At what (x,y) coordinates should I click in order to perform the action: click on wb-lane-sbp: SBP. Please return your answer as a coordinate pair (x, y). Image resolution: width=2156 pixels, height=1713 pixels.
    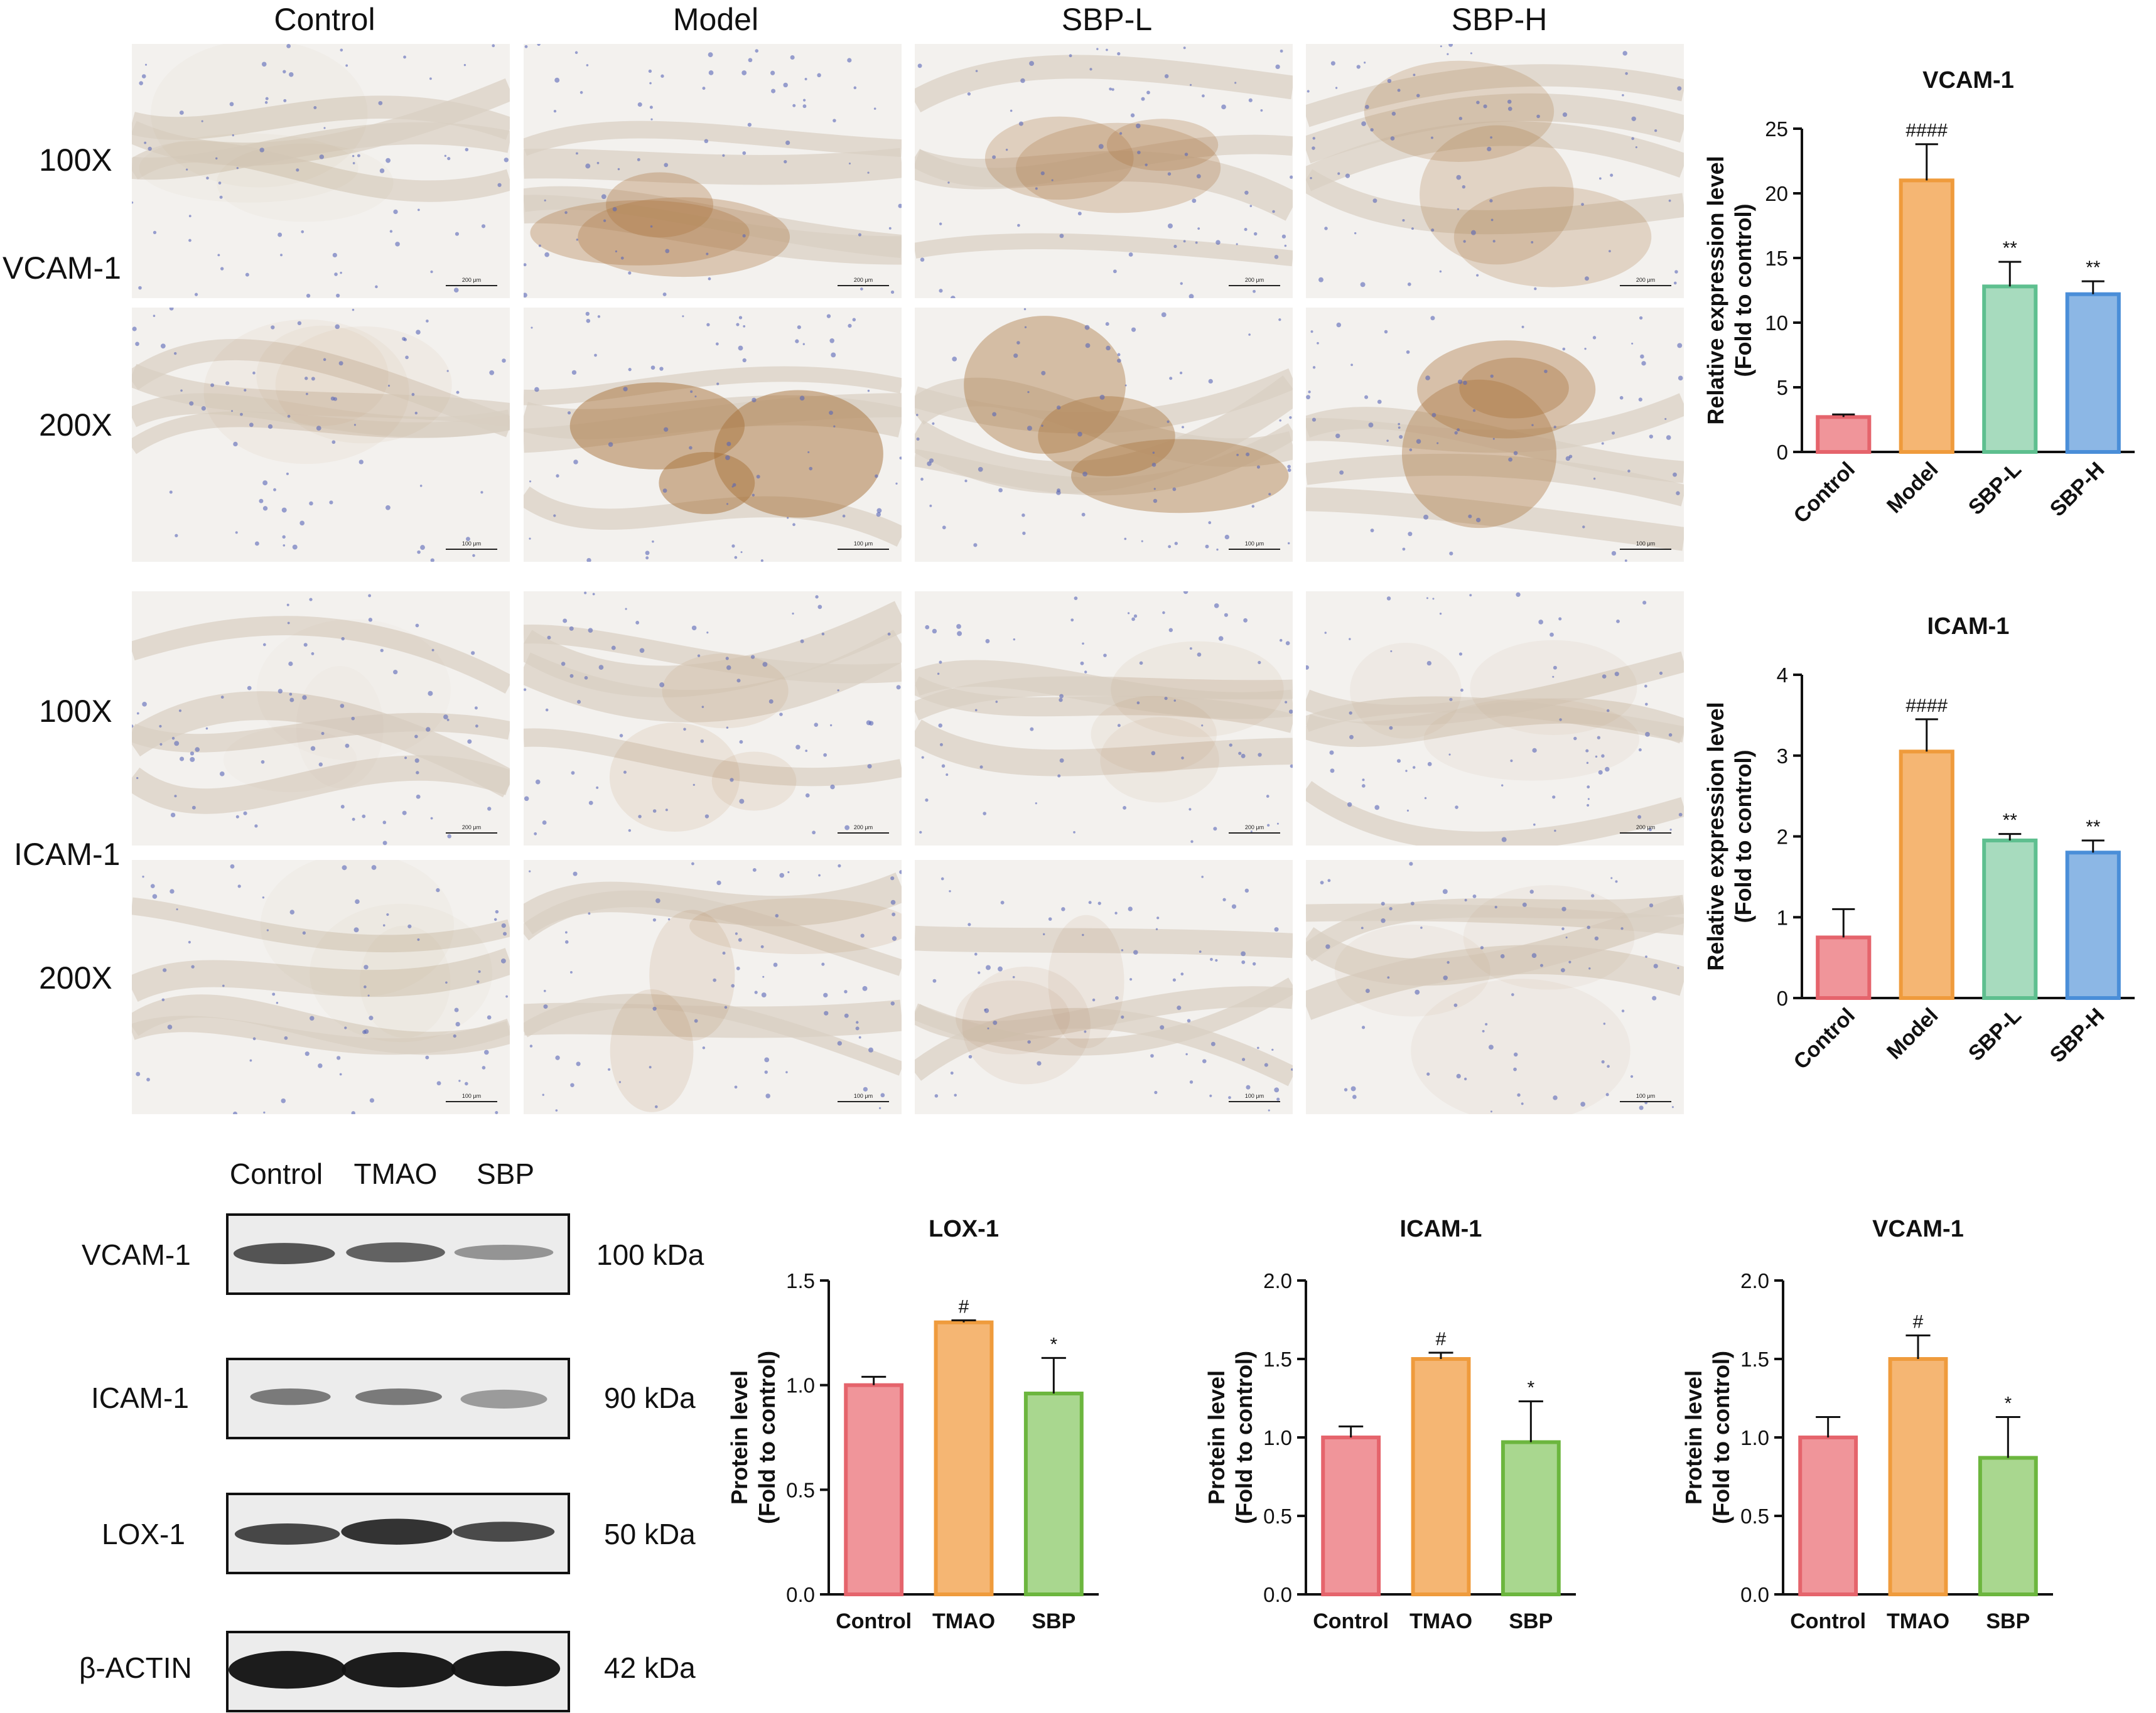
    Looking at the image, I should click on (506, 1174).